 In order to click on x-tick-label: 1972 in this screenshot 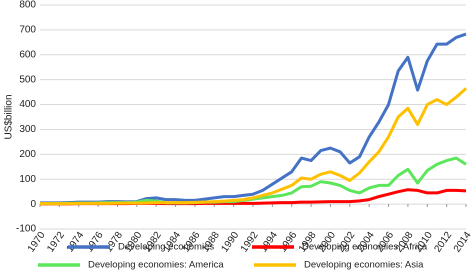, I will do `click(56, 242)`.